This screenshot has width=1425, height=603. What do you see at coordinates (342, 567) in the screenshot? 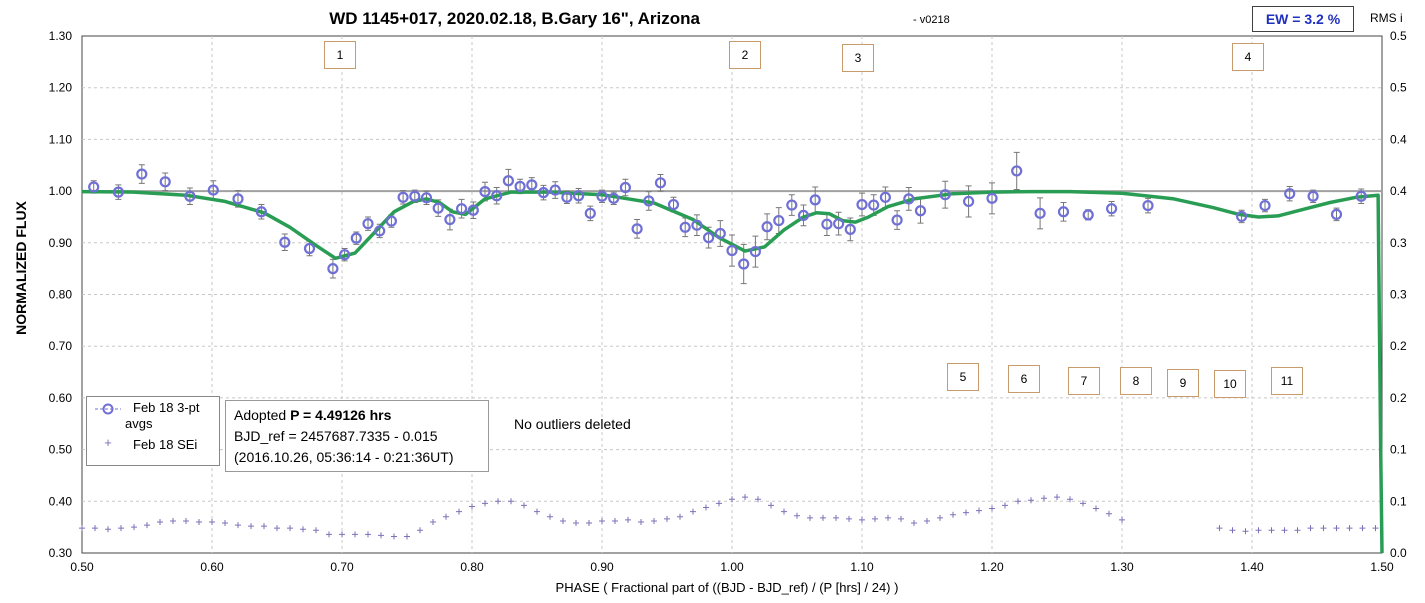
I see `x-tick-label: 0.70` at bounding box center [342, 567].